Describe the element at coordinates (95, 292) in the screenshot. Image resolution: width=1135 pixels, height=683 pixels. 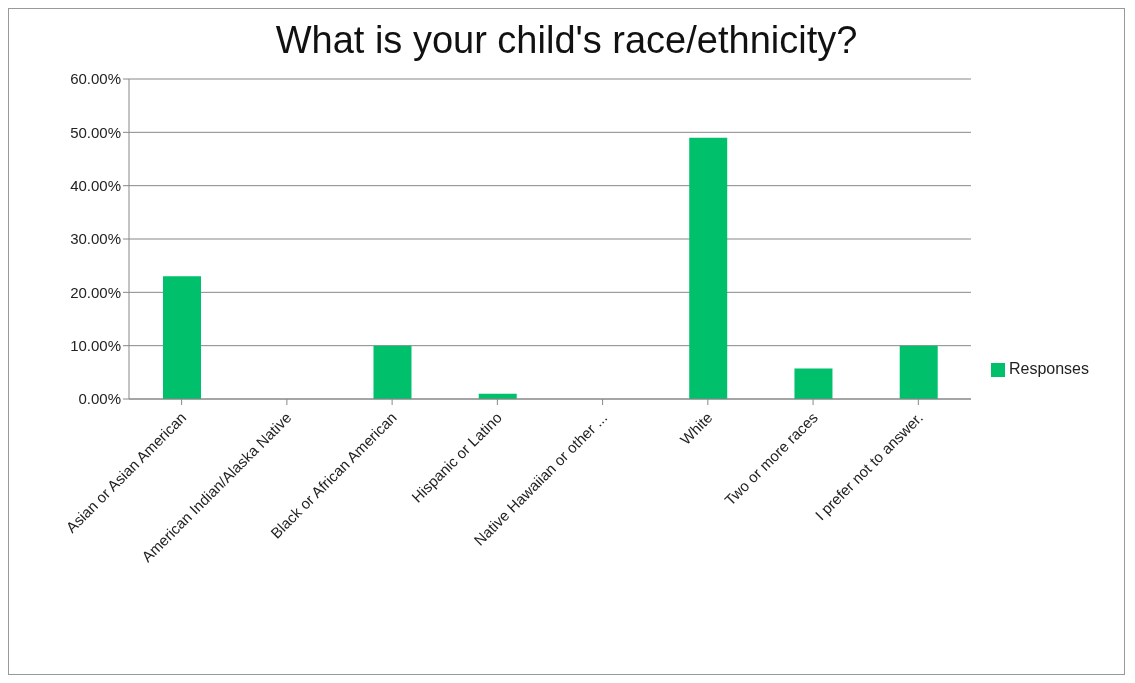
I see `y-tick-label: 20.00%` at that location.